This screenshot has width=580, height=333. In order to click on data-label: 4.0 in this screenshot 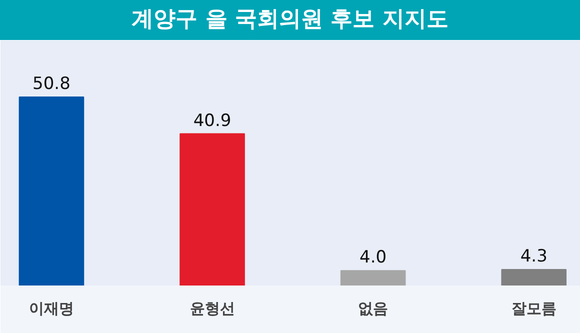, I will do `click(373, 258)`.